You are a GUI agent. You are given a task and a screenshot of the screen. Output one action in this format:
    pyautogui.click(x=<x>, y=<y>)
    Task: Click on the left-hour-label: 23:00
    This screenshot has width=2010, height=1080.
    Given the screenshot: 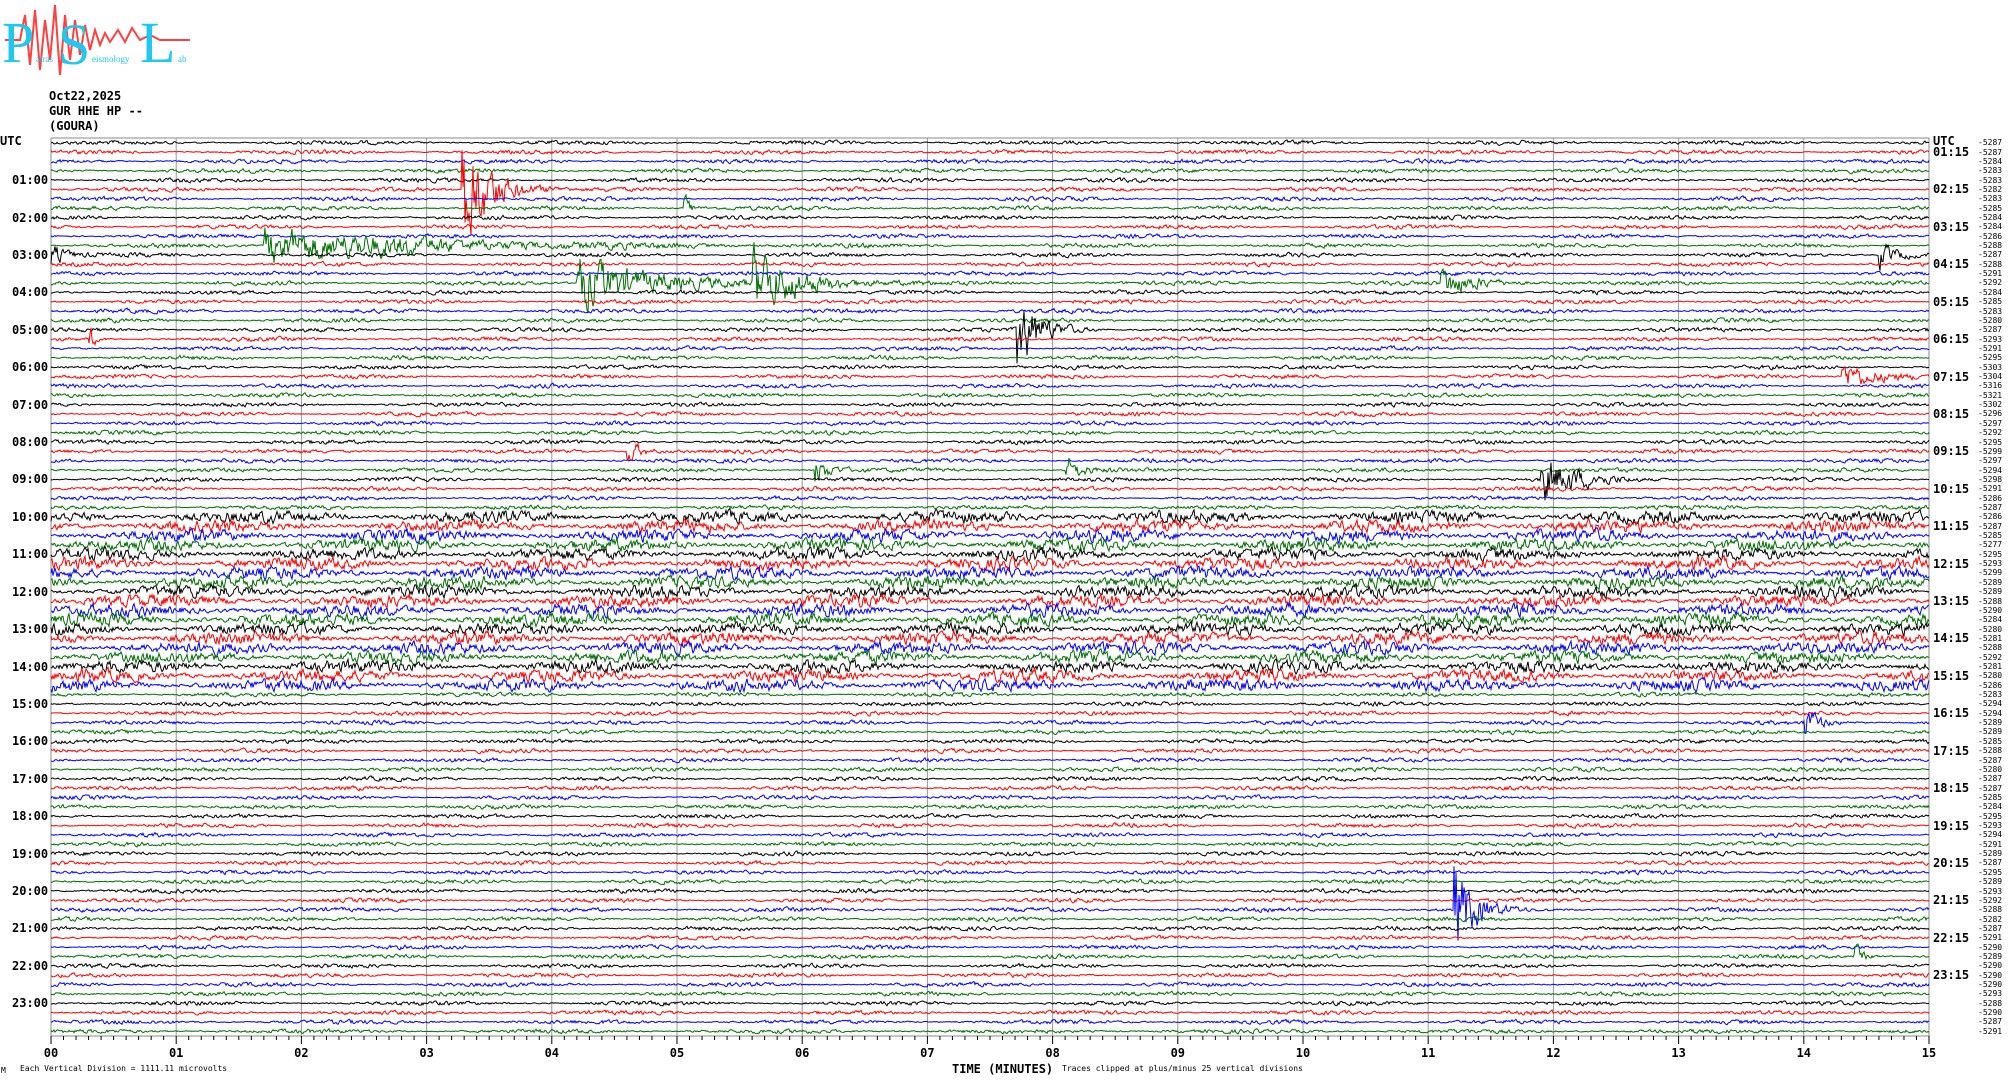 What is the action you would take?
    pyautogui.click(x=30, y=1003)
    